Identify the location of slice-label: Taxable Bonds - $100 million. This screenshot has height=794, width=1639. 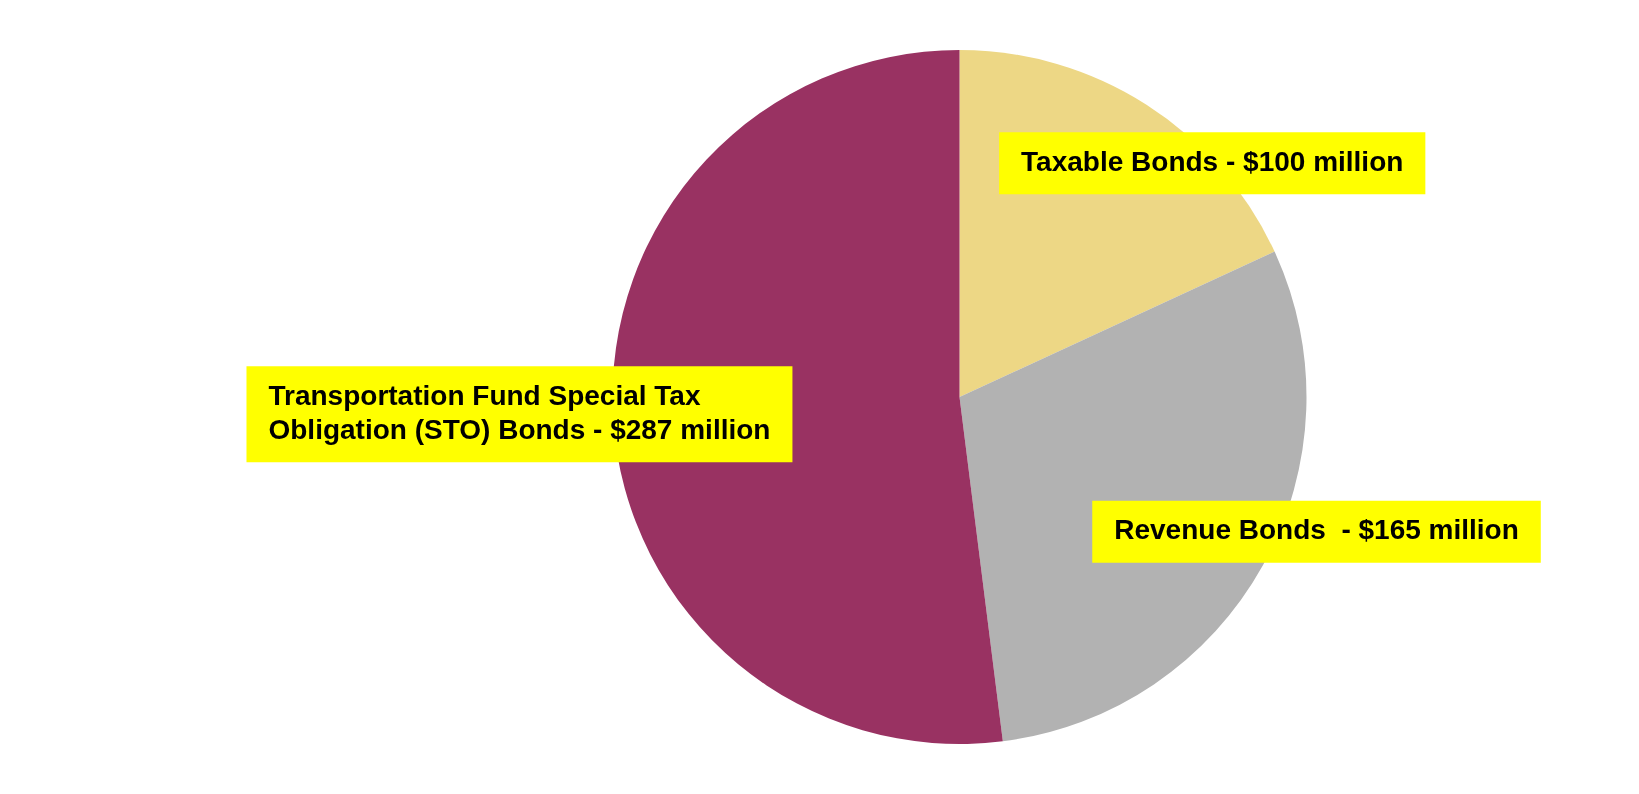
(1212, 161).